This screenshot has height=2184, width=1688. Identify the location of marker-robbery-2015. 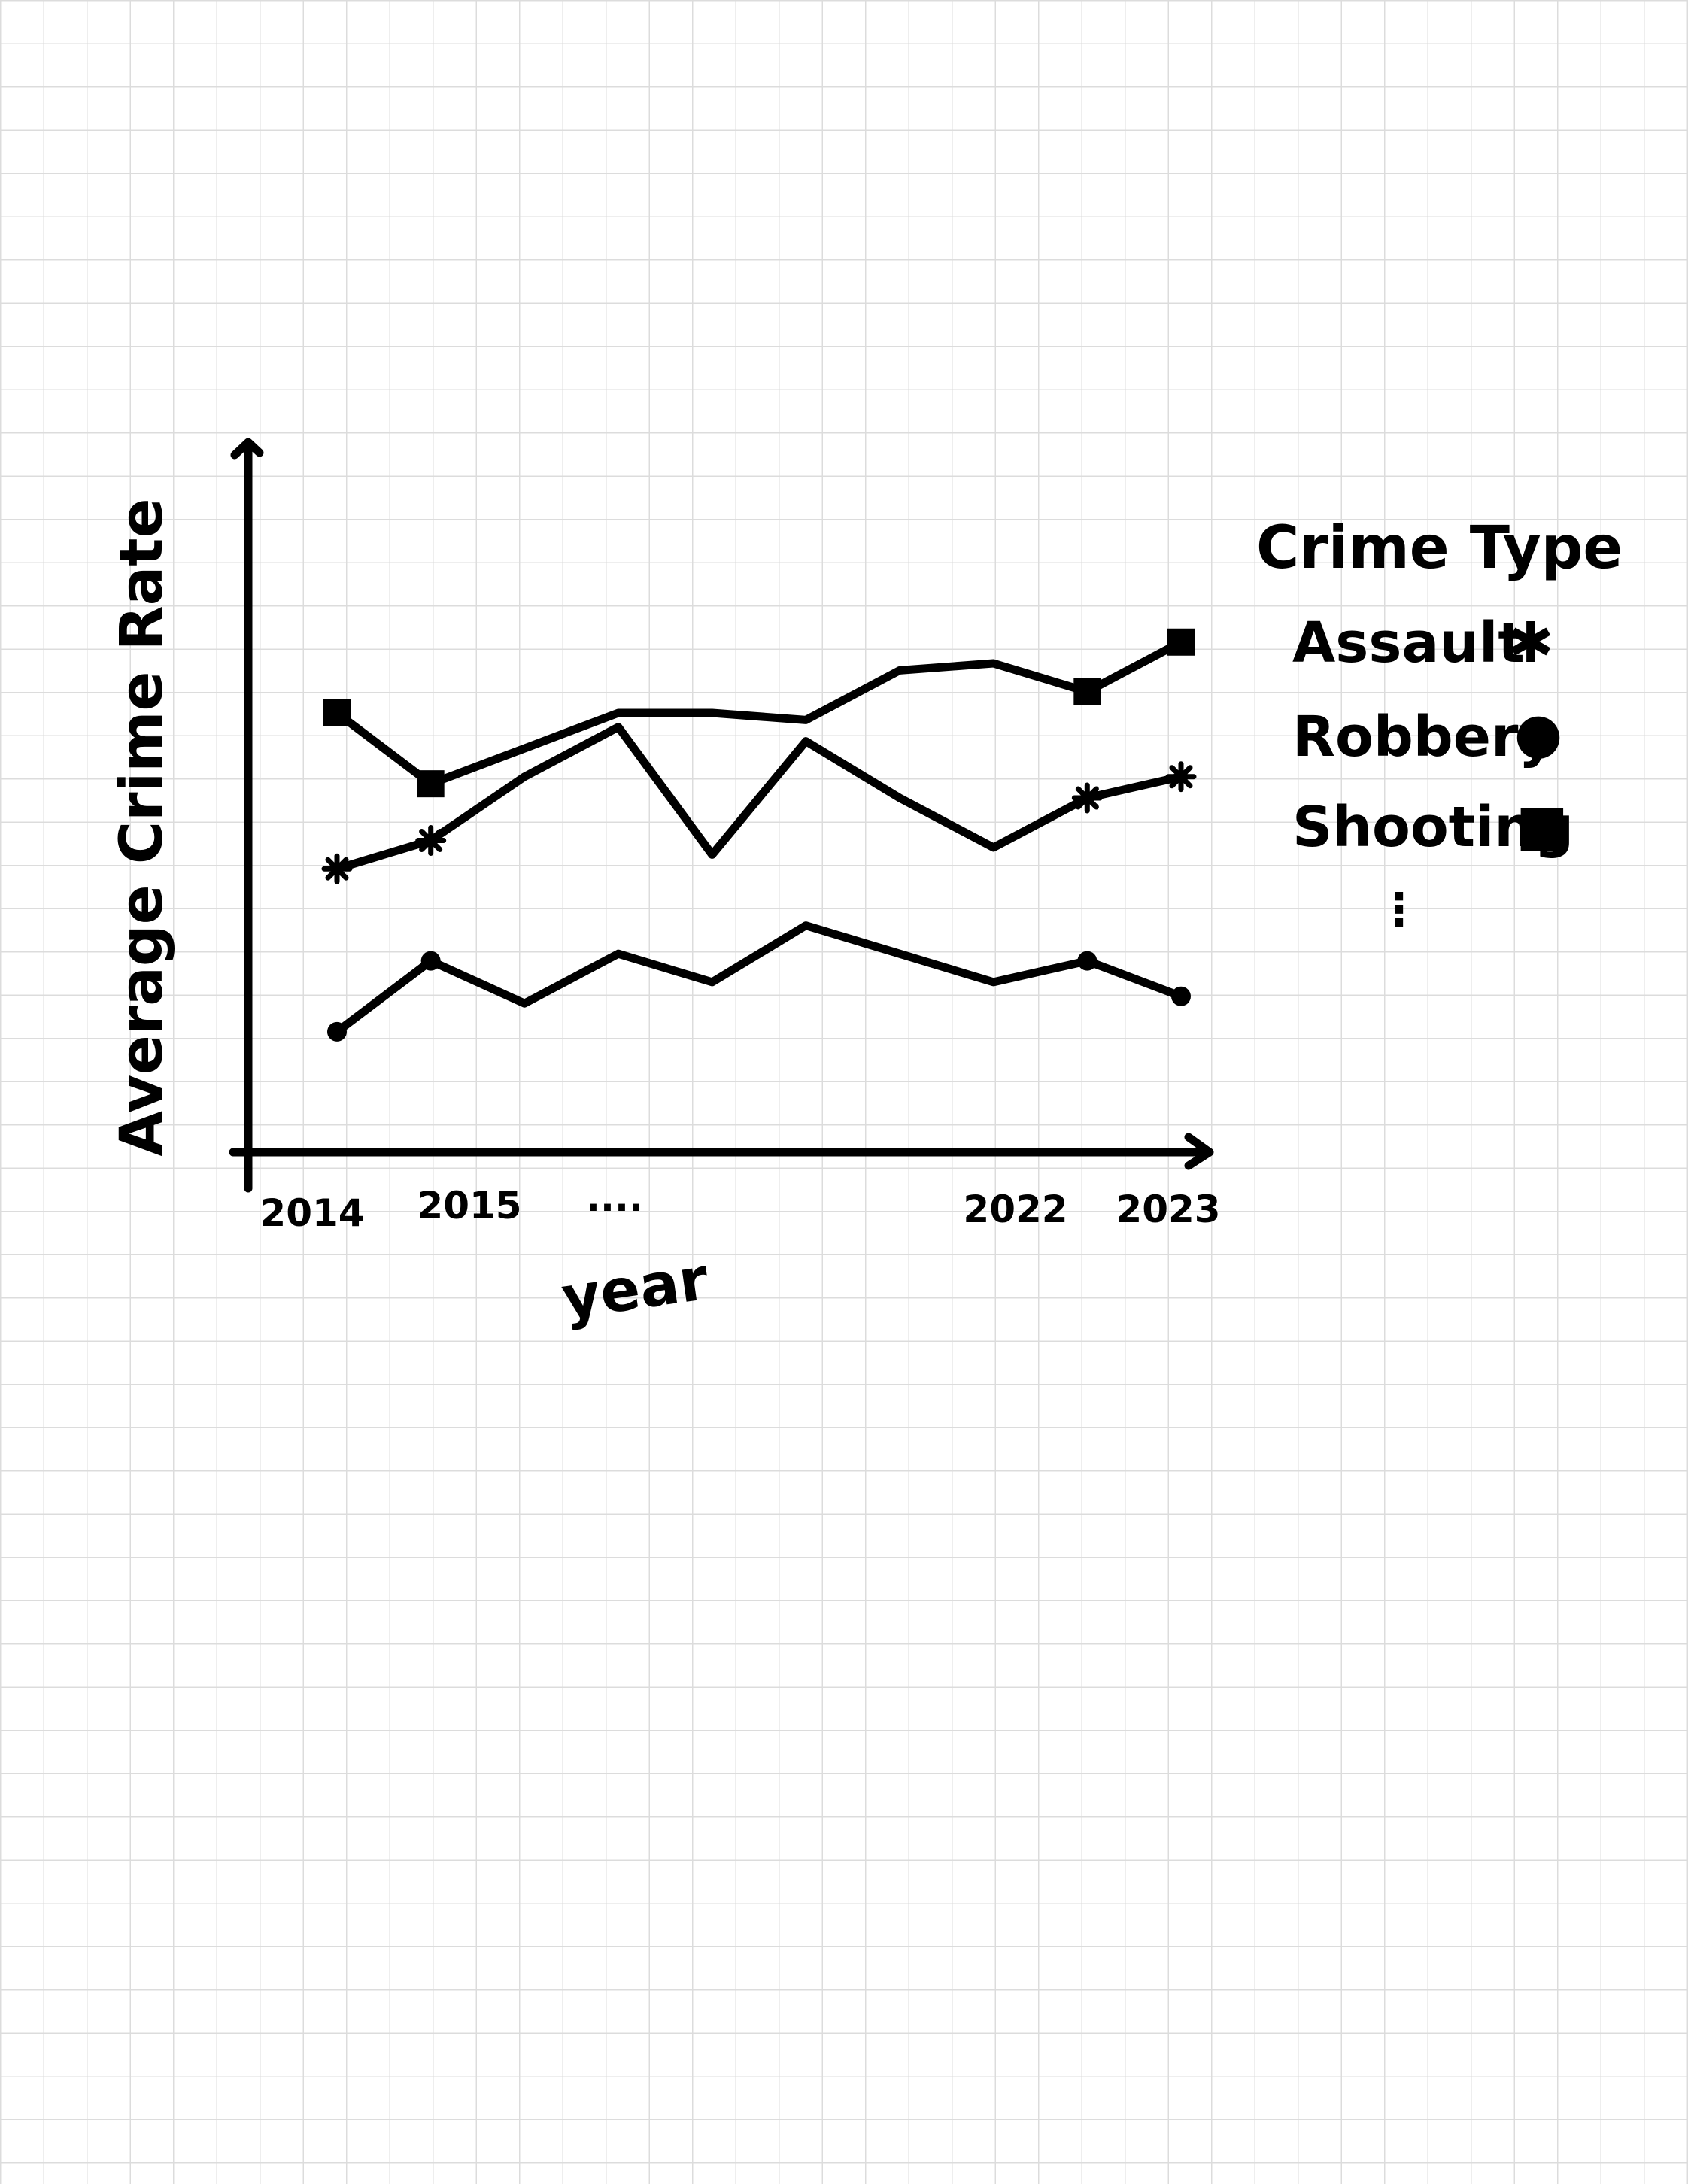
(430, 961).